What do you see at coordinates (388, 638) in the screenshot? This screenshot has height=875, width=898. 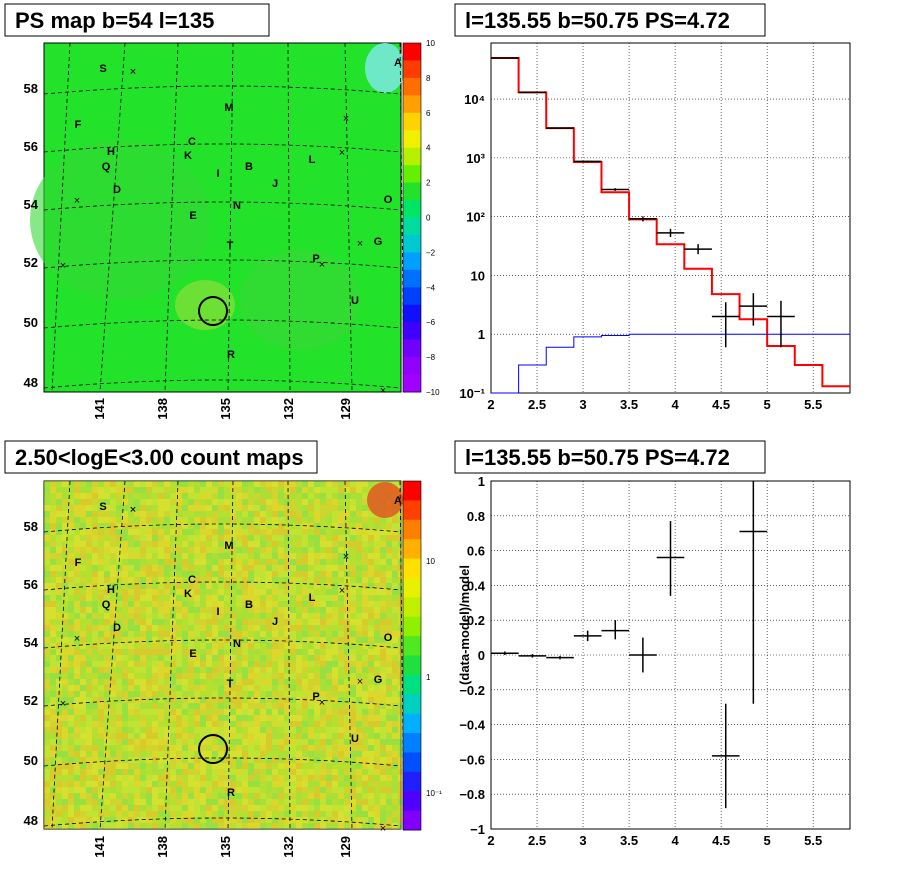 I see `source-label-o: O` at bounding box center [388, 638].